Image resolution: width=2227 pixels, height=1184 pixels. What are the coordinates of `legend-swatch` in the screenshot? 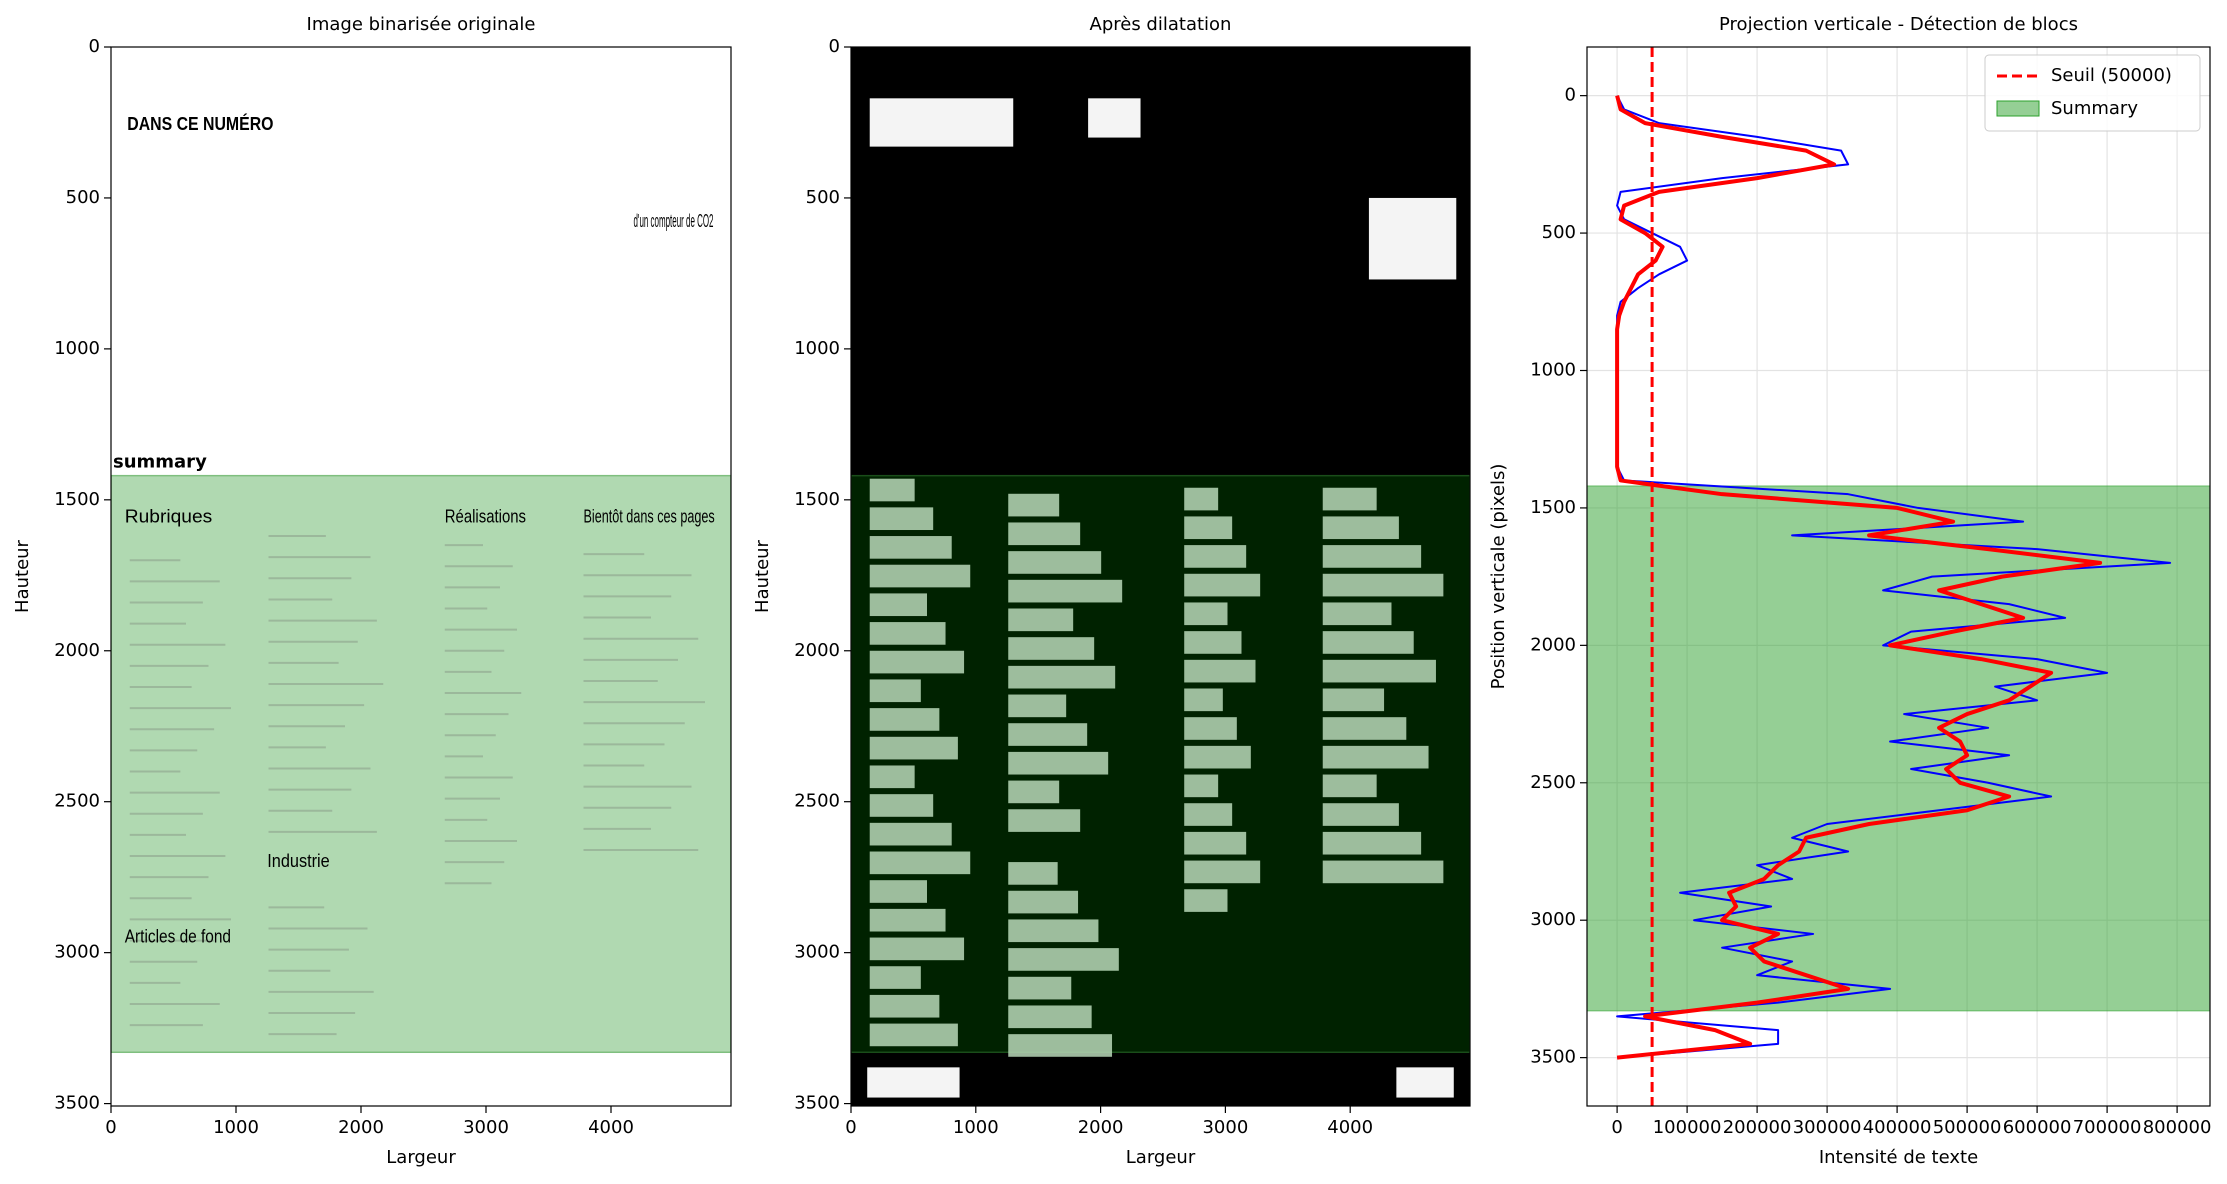 It's located at (2018, 108).